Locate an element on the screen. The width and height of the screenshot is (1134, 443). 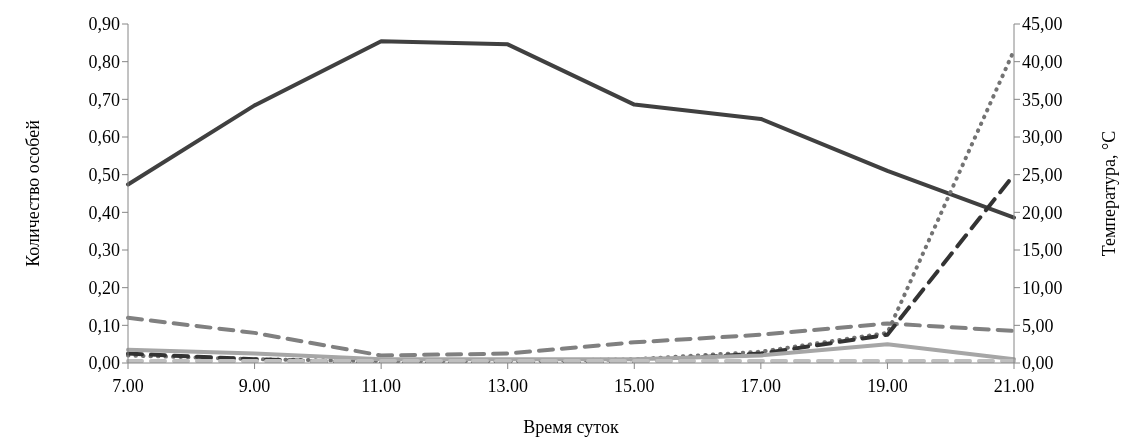
x-axis-title: Время суток is located at coordinates (571, 427).